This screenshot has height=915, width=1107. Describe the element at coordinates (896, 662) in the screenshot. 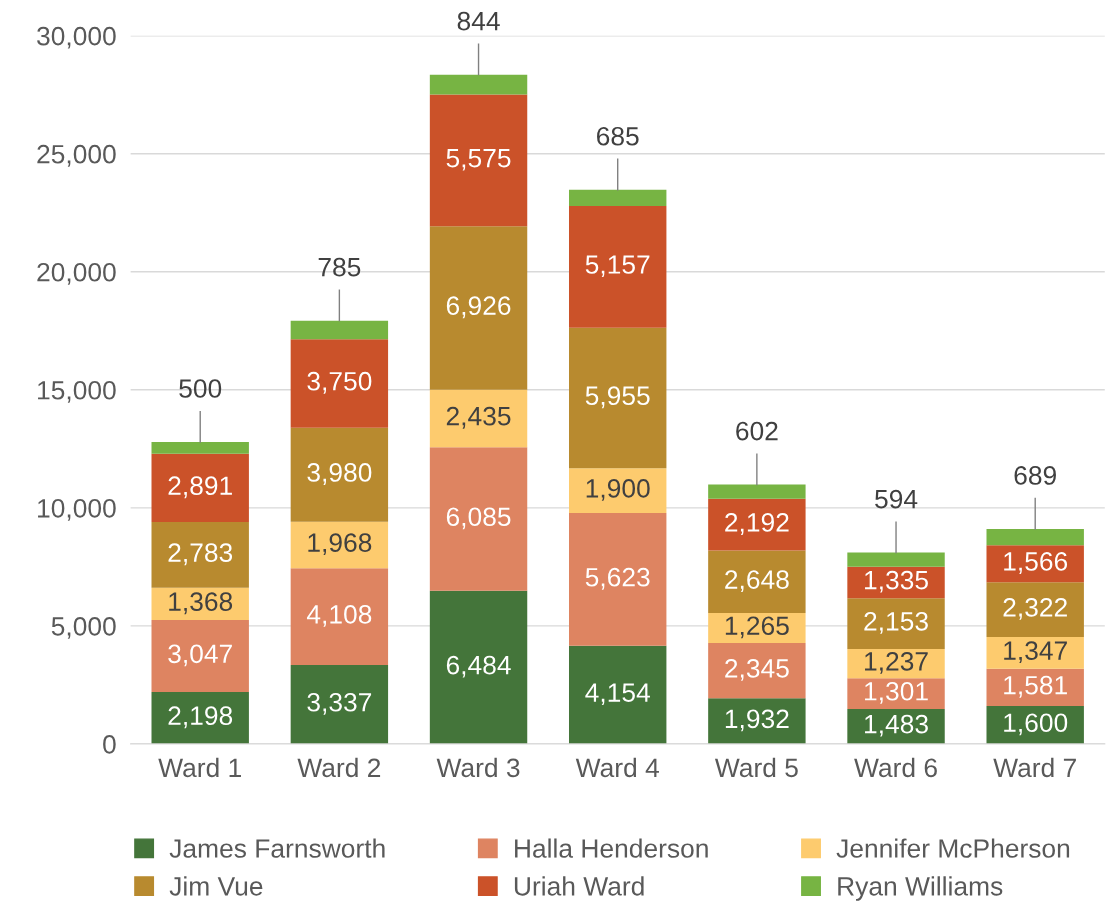

I see `data-label: 1,237` at that location.